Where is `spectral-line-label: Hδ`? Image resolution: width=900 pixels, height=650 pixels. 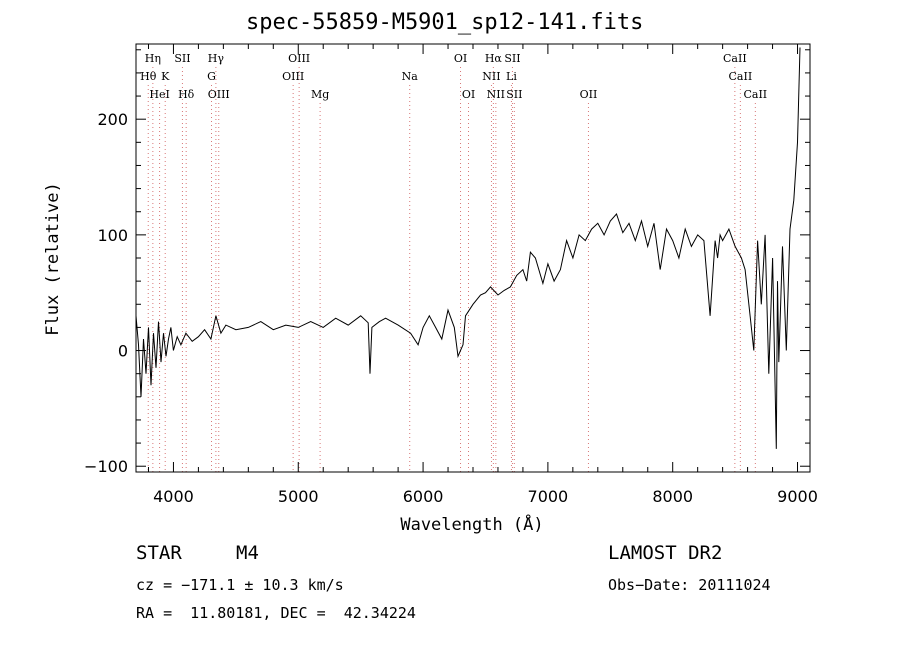
spectral-line-label: Hδ is located at coordinates (186, 94).